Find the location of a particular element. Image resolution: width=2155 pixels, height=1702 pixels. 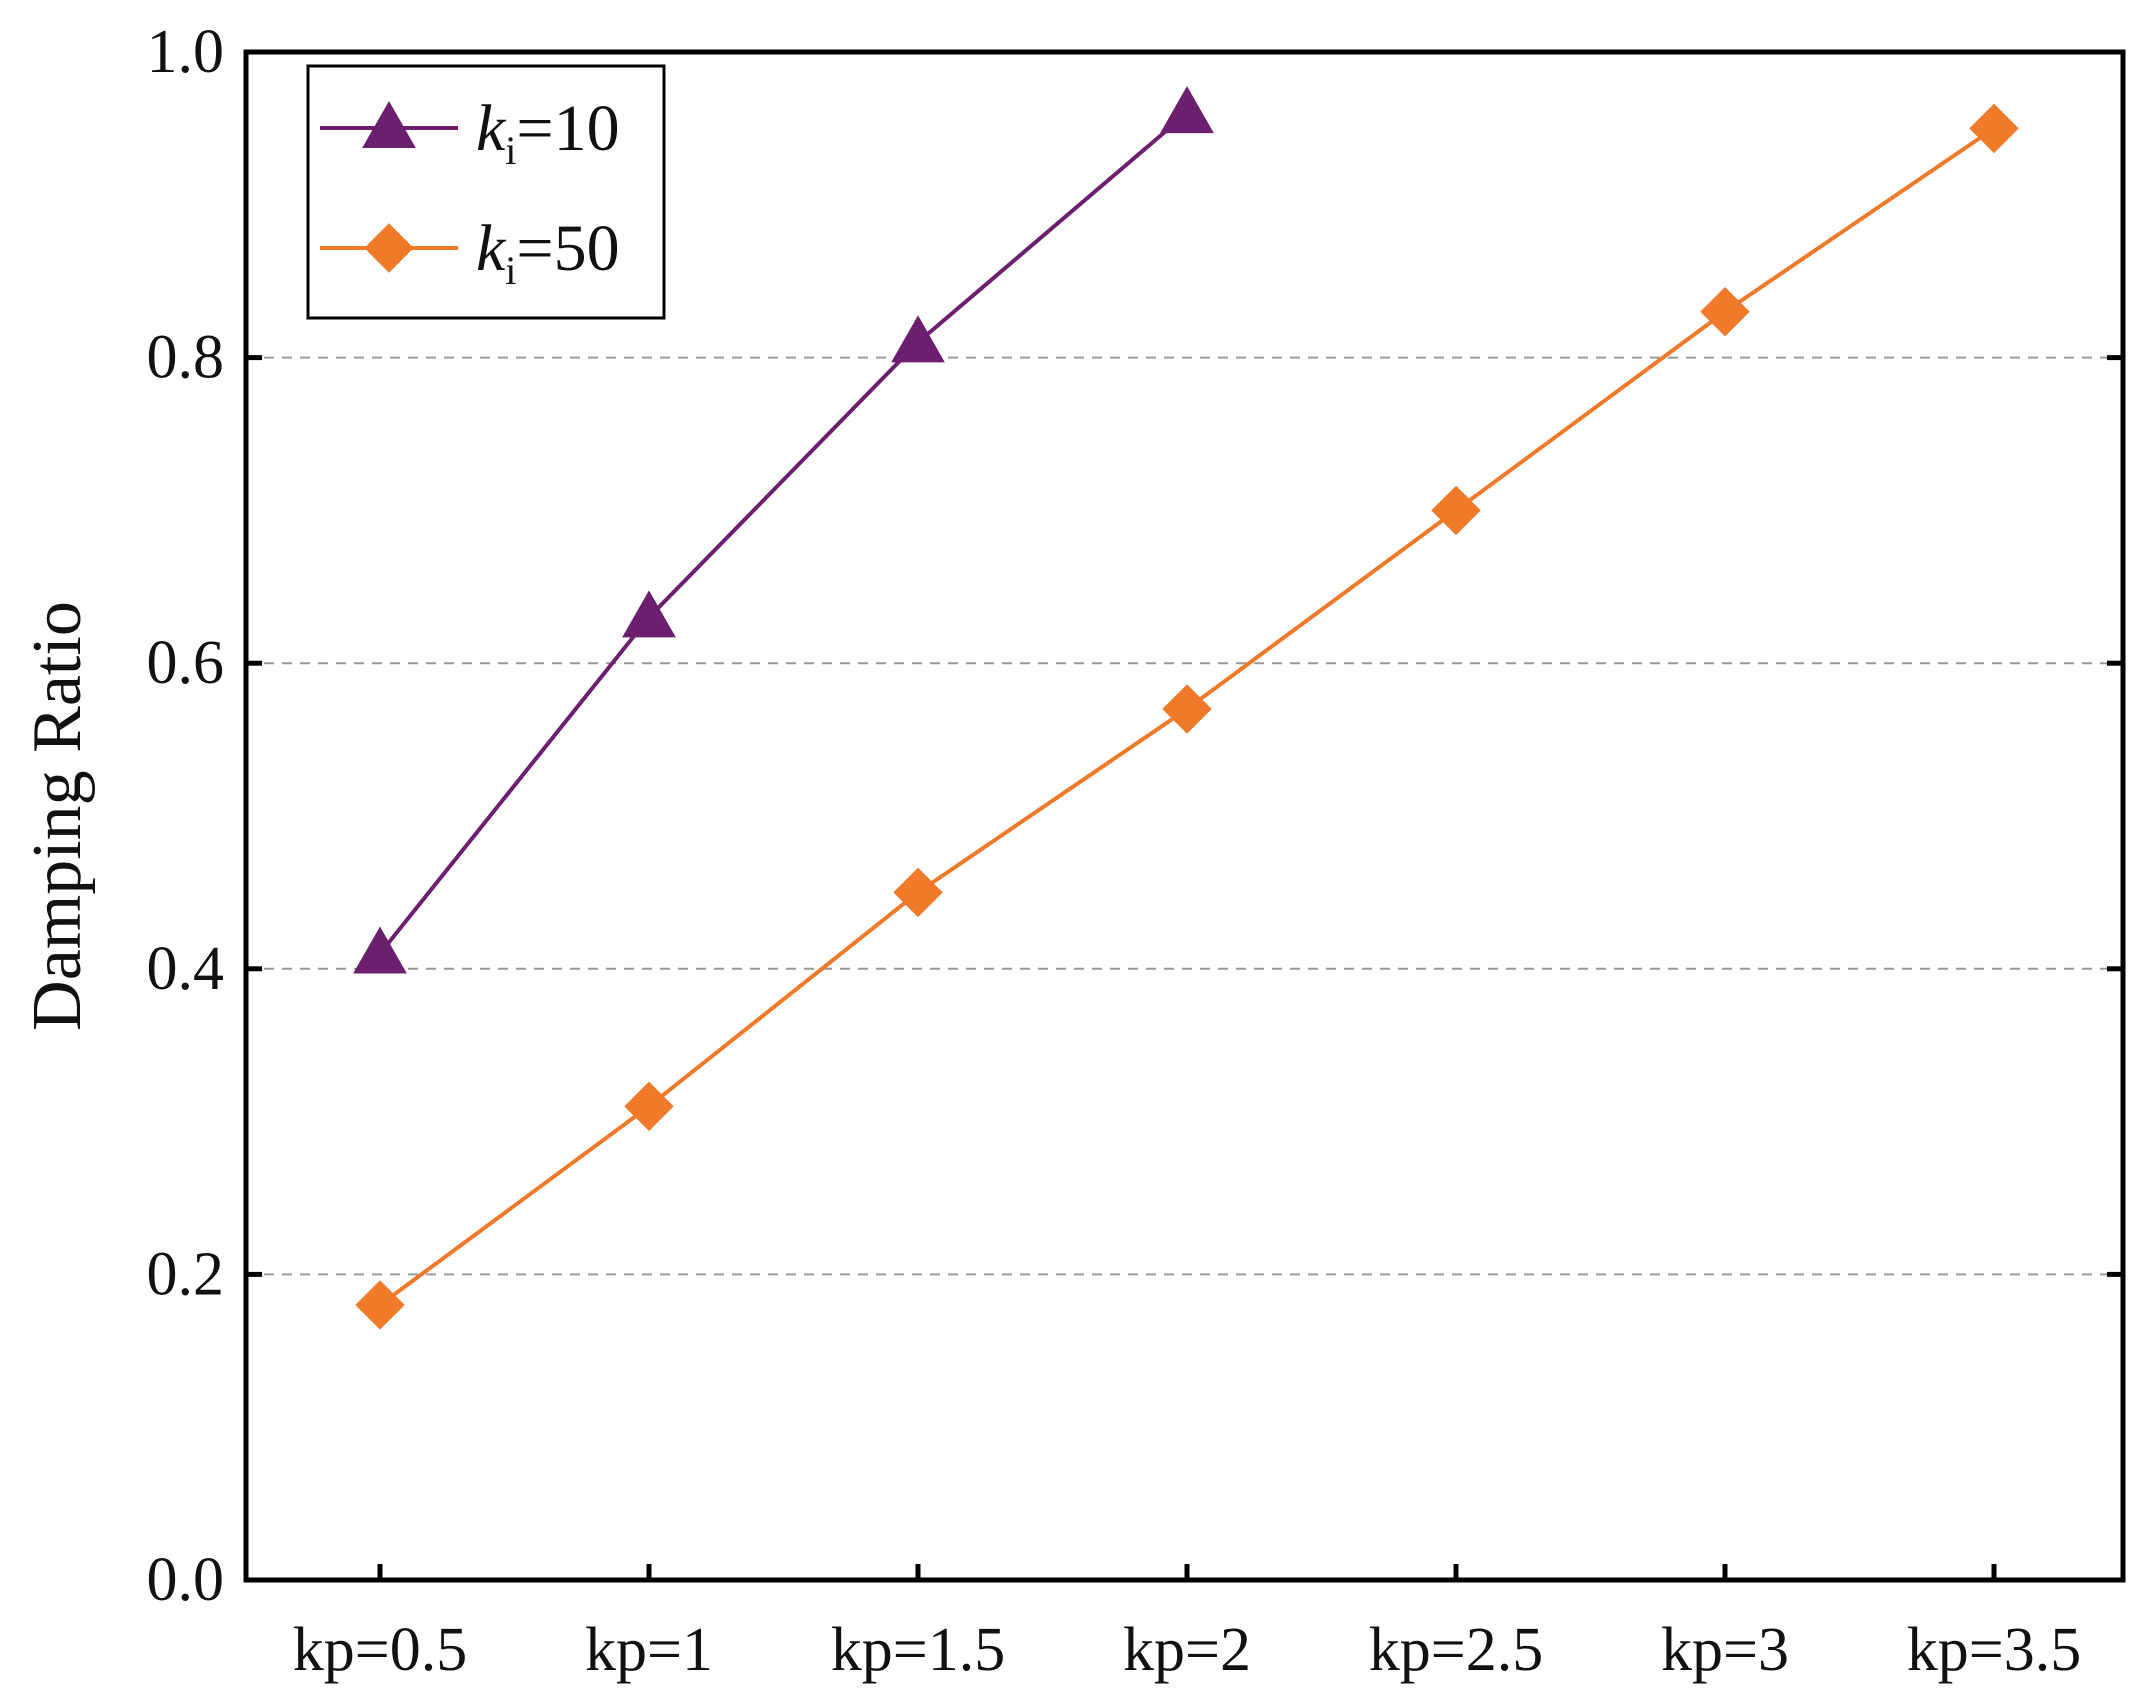

legend-box is located at coordinates (486, 192).